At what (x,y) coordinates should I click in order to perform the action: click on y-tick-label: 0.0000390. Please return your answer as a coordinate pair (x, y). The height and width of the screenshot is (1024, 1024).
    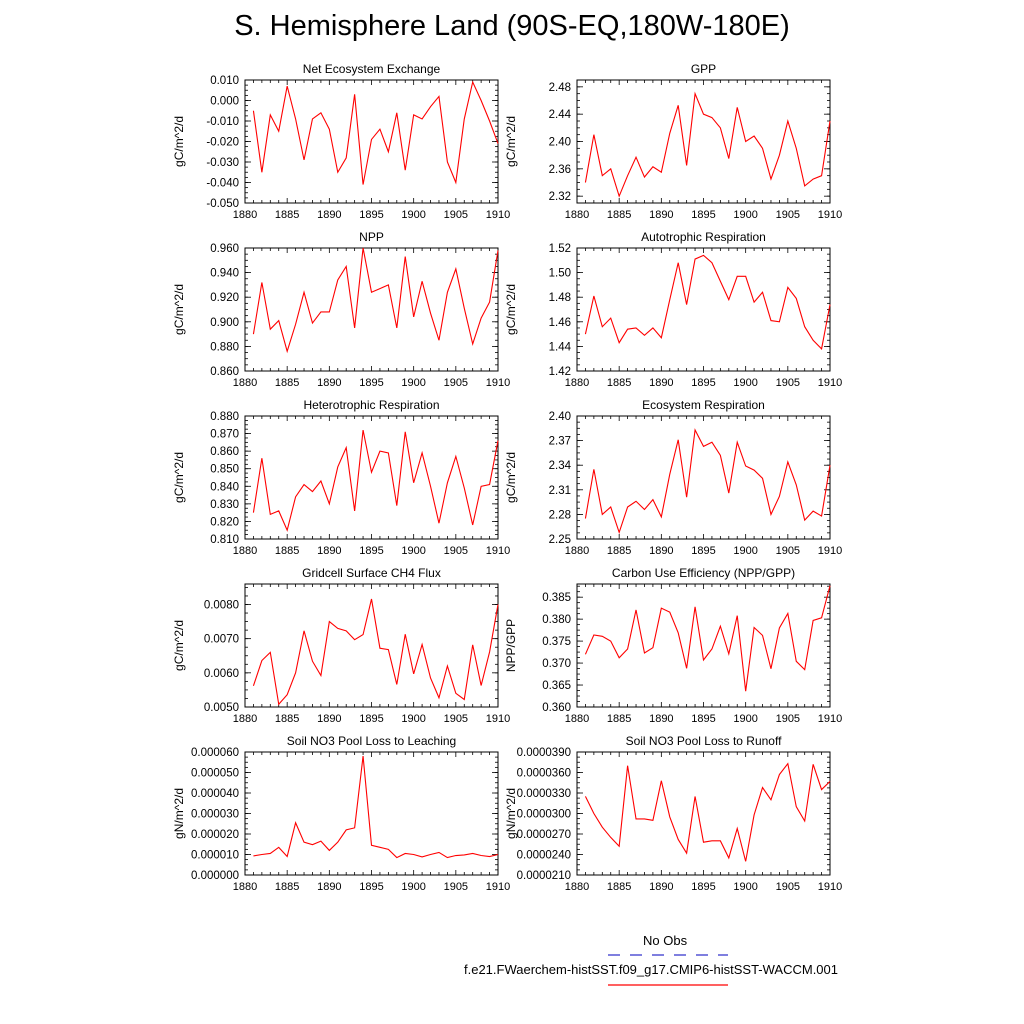
    Looking at the image, I should click on (544, 753).